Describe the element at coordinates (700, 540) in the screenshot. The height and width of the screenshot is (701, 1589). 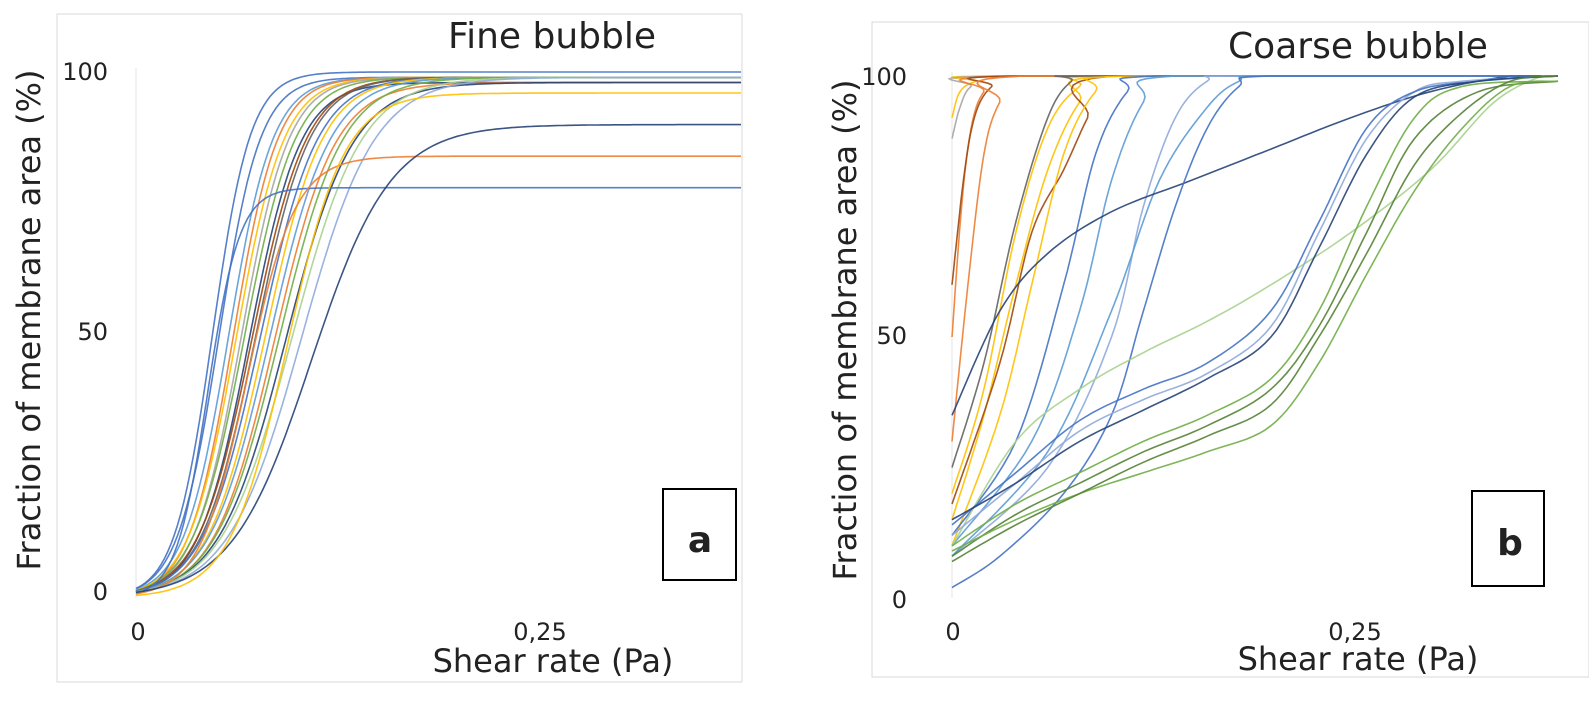
I see `panel-label: a` at that location.